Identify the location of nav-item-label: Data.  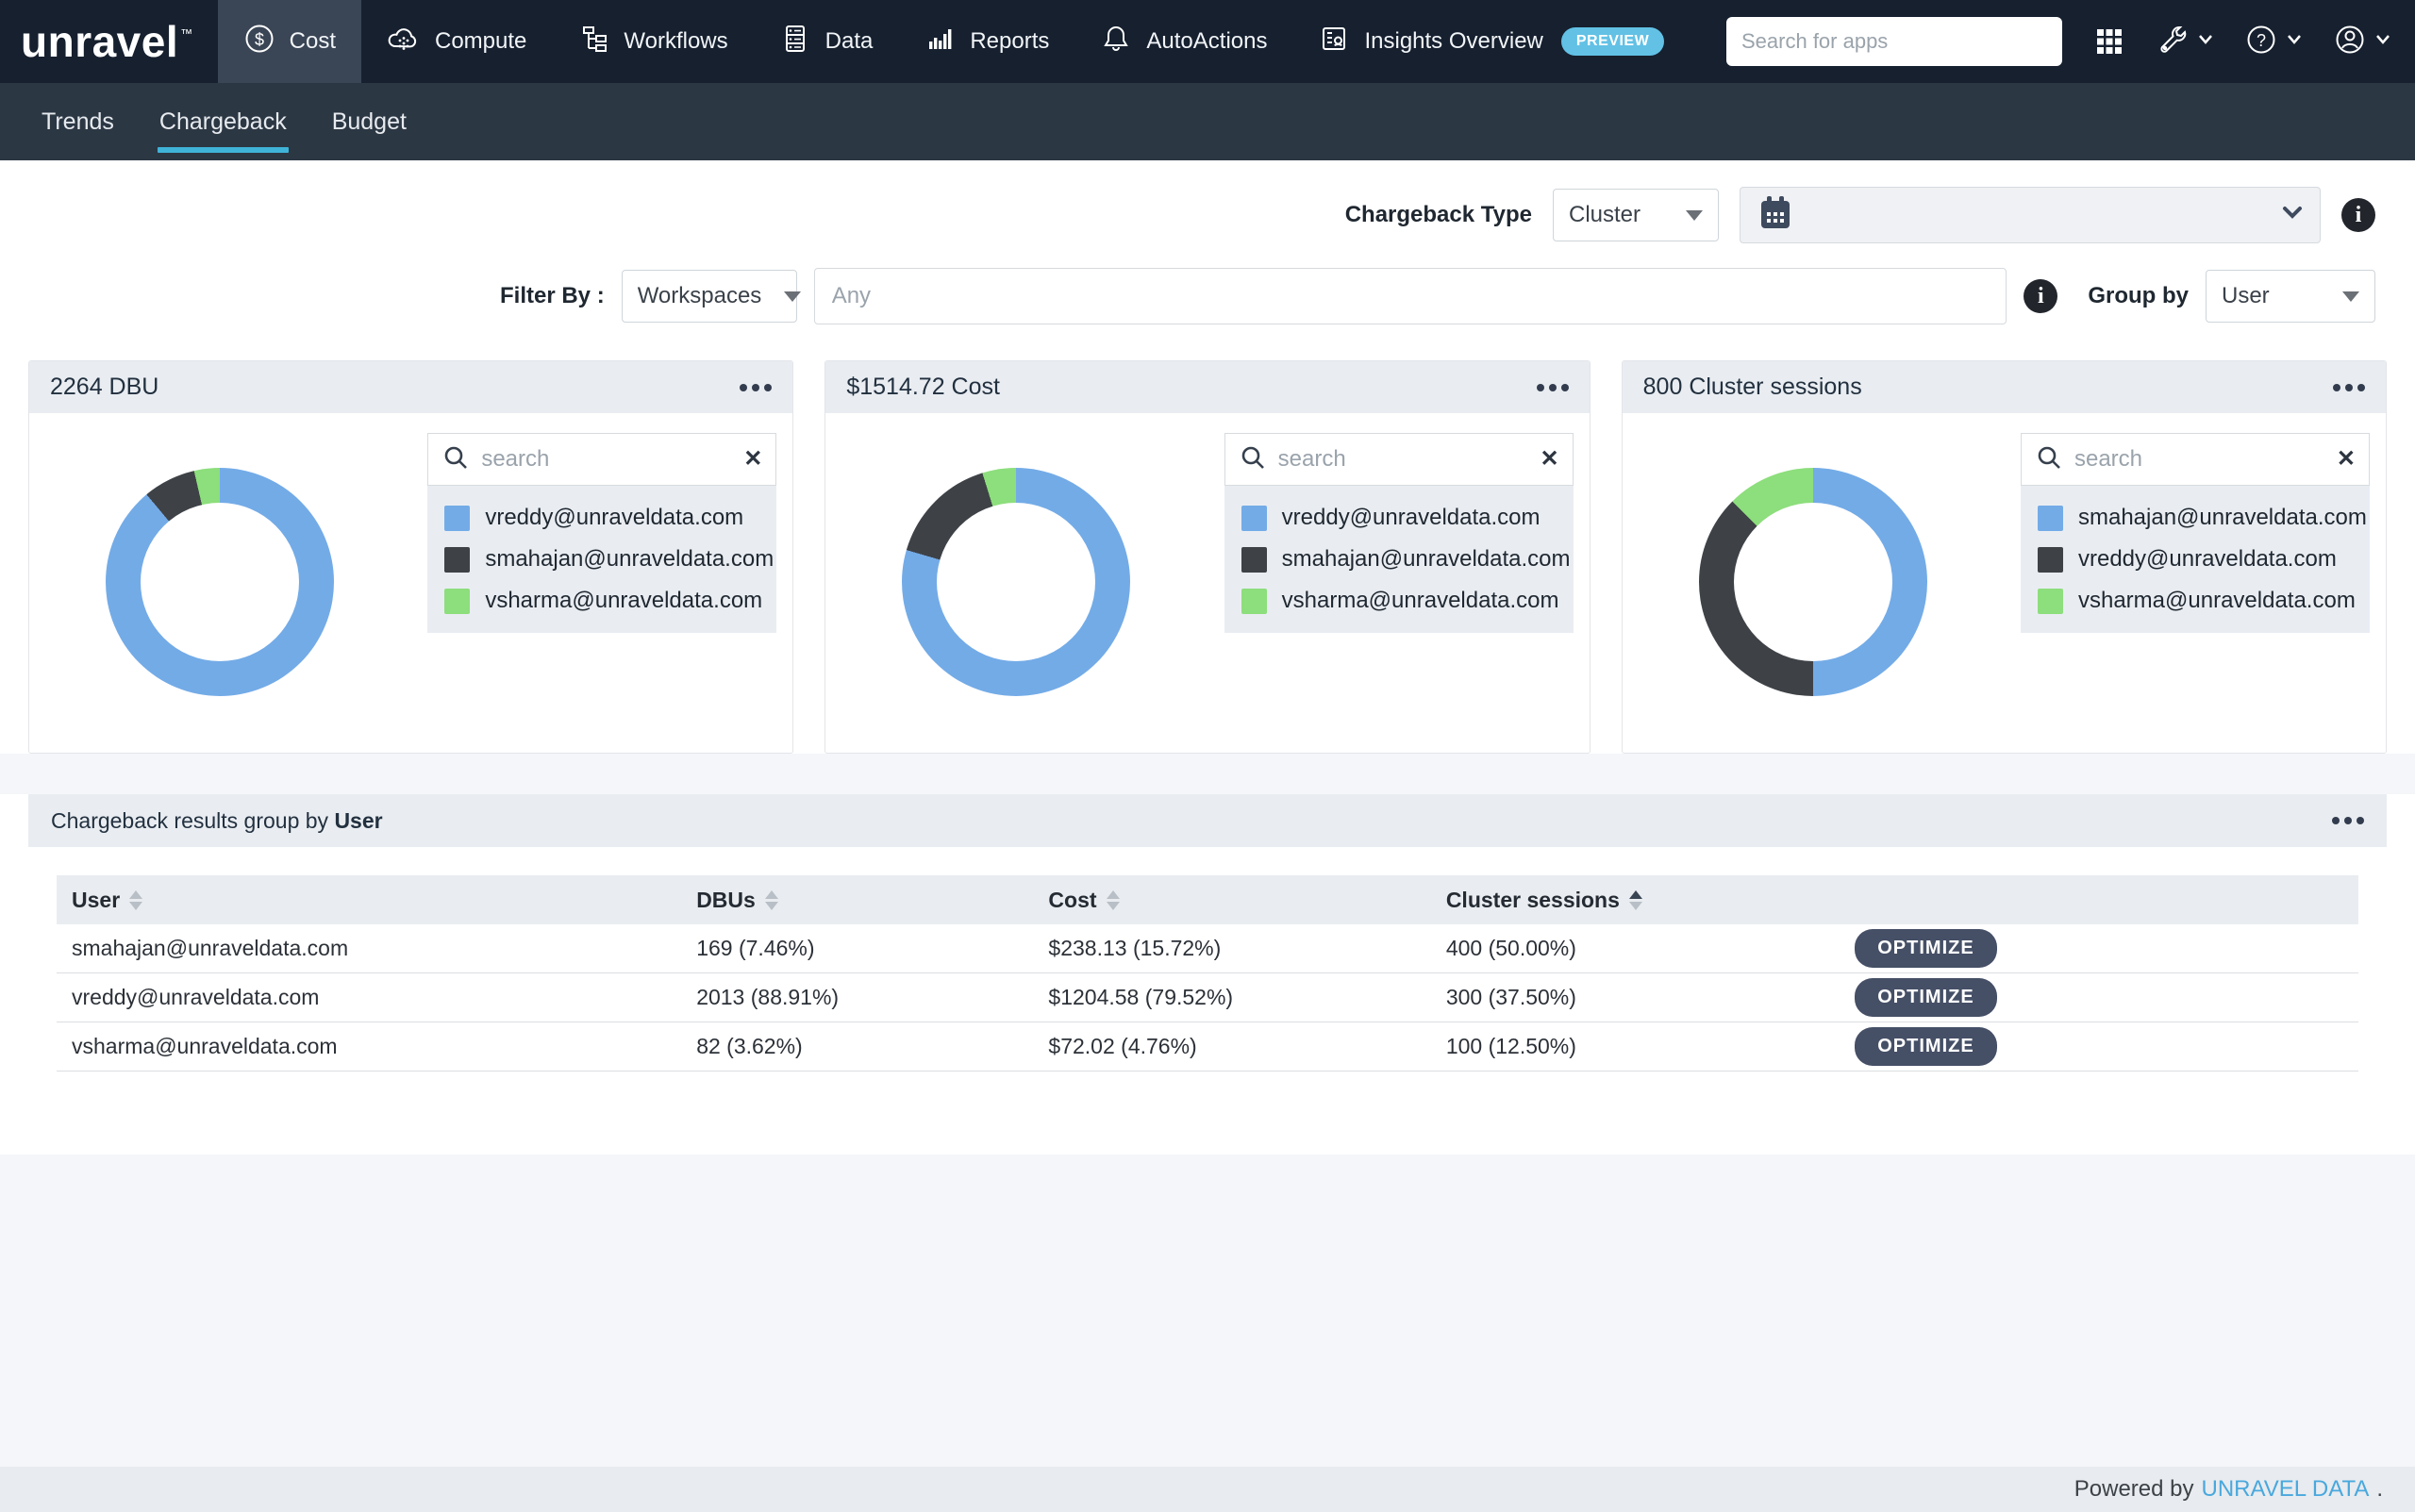
(849, 41).